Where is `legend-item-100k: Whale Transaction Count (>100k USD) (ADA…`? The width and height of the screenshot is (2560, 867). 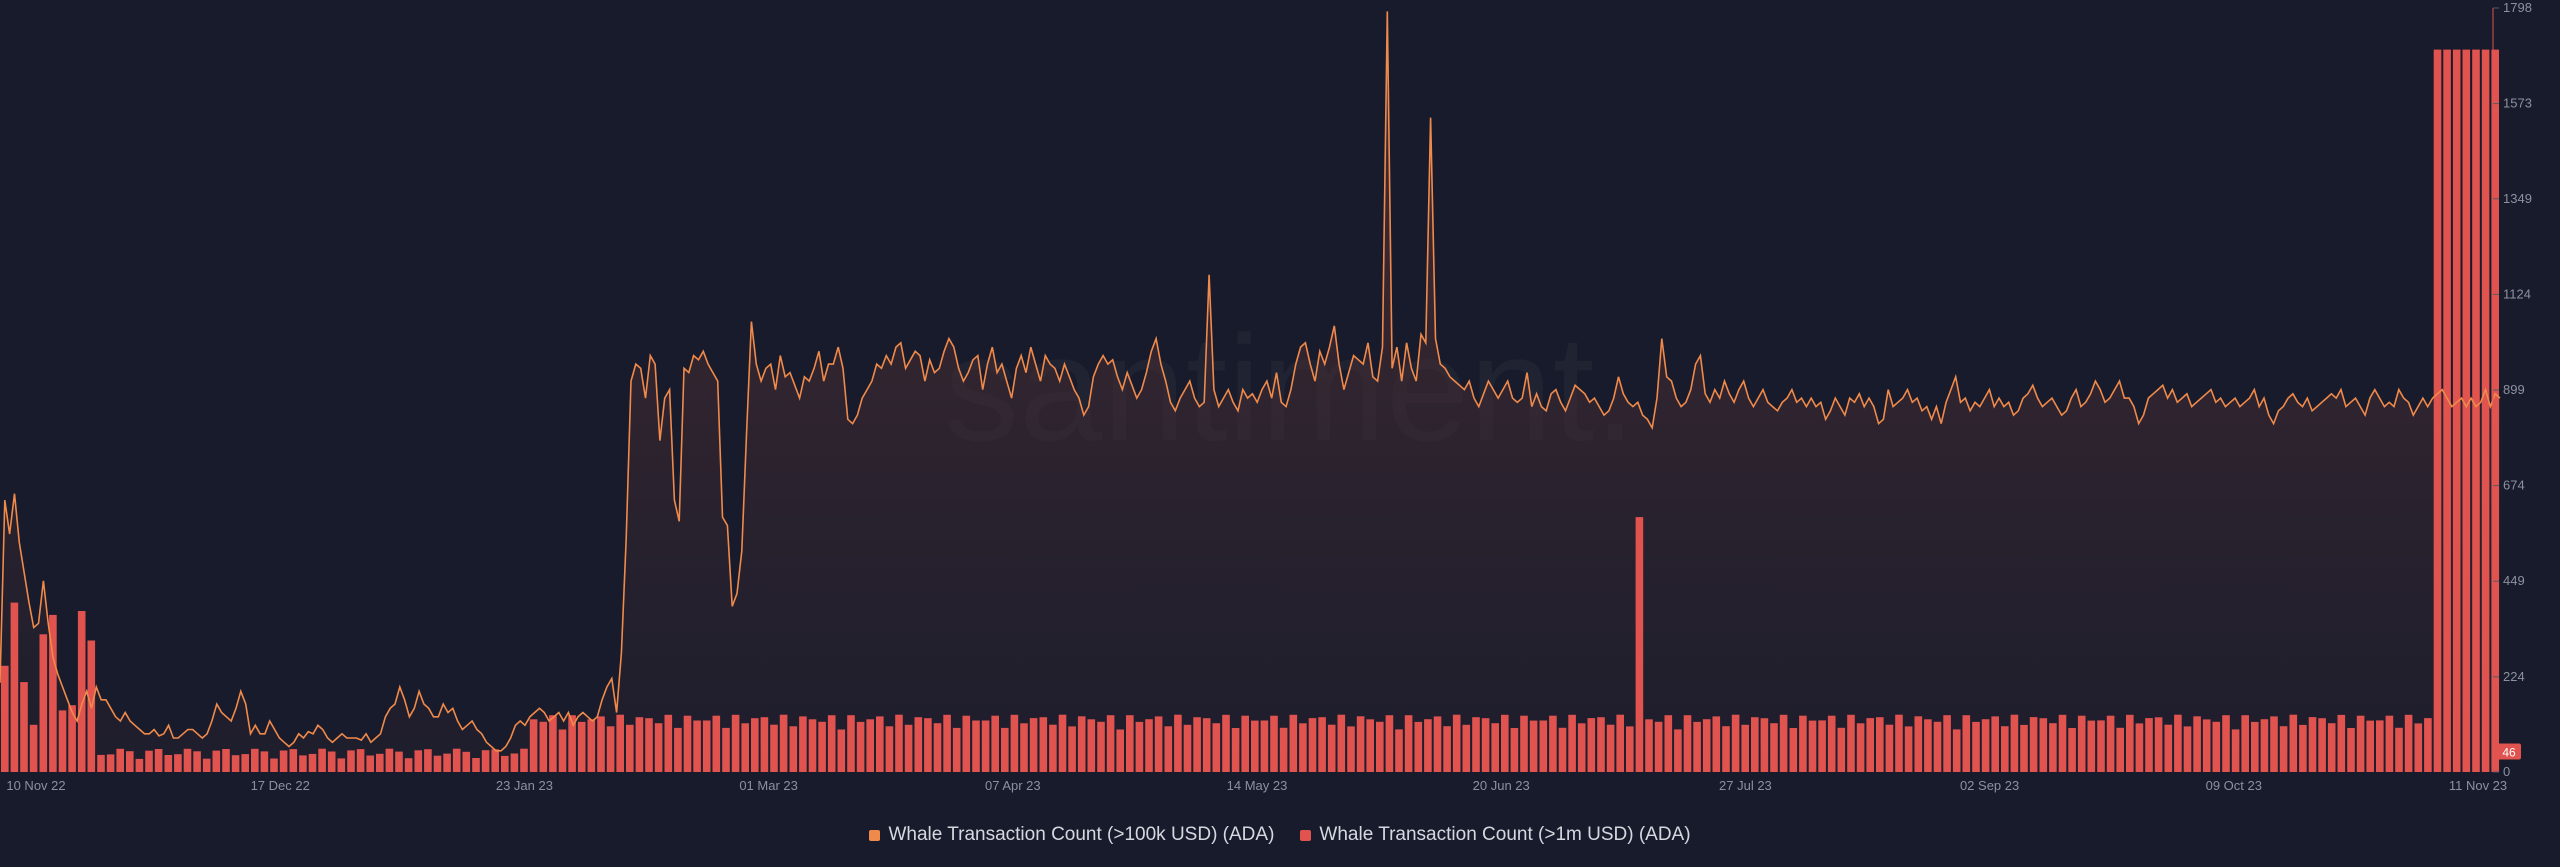 legend-item-100k: Whale Transaction Count (>100k USD) (ADA… is located at coordinates (1071, 835).